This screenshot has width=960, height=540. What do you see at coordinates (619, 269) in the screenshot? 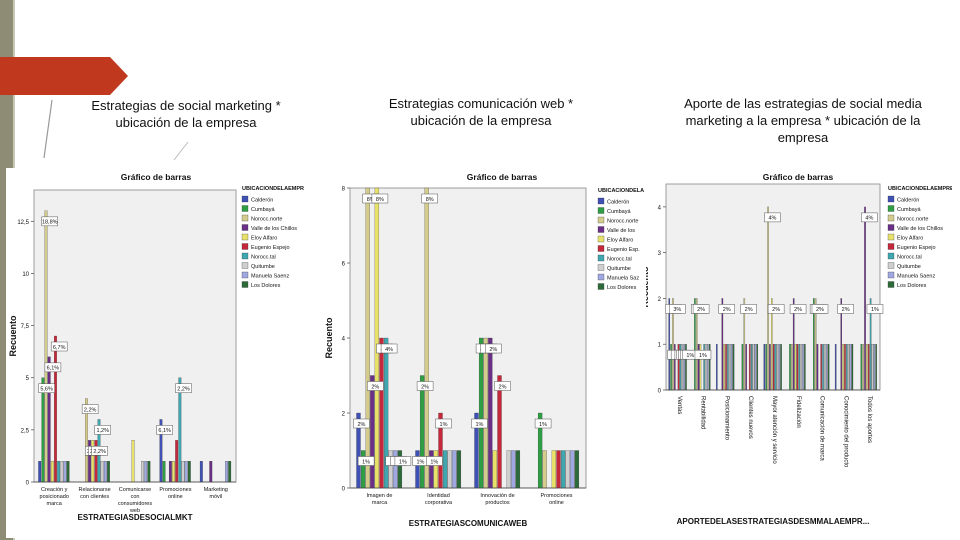
I see `legend-entry: Quitumbe` at bounding box center [619, 269].